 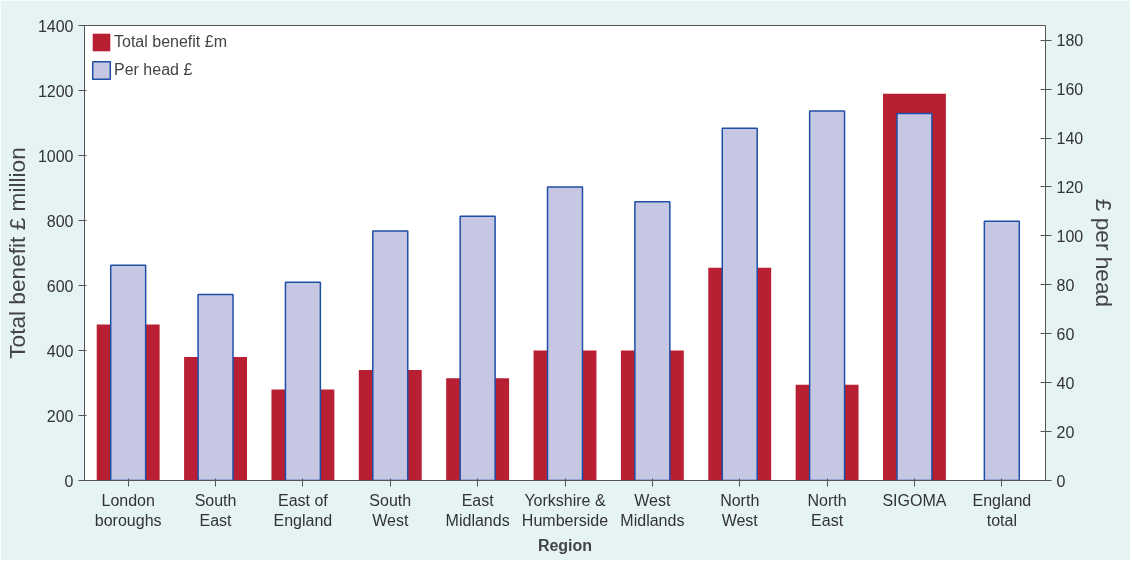 I want to click on x-tick-label: South West, so click(x=390, y=510).